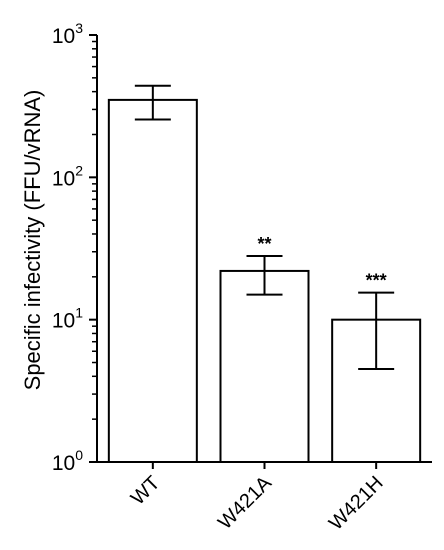 Image resolution: width=444 pixels, height=550 pixels. I want to click on x-axis: WT W421A W421H, so click(264, 498).